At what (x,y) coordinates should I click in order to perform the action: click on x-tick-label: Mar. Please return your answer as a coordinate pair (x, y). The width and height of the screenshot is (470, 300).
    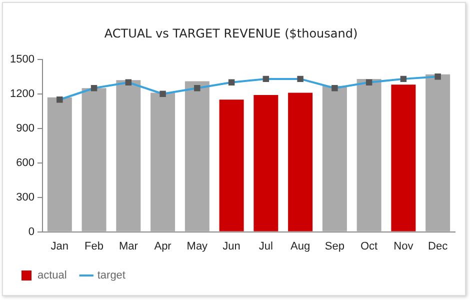
    Looking at the image, I should click on (128, 246).